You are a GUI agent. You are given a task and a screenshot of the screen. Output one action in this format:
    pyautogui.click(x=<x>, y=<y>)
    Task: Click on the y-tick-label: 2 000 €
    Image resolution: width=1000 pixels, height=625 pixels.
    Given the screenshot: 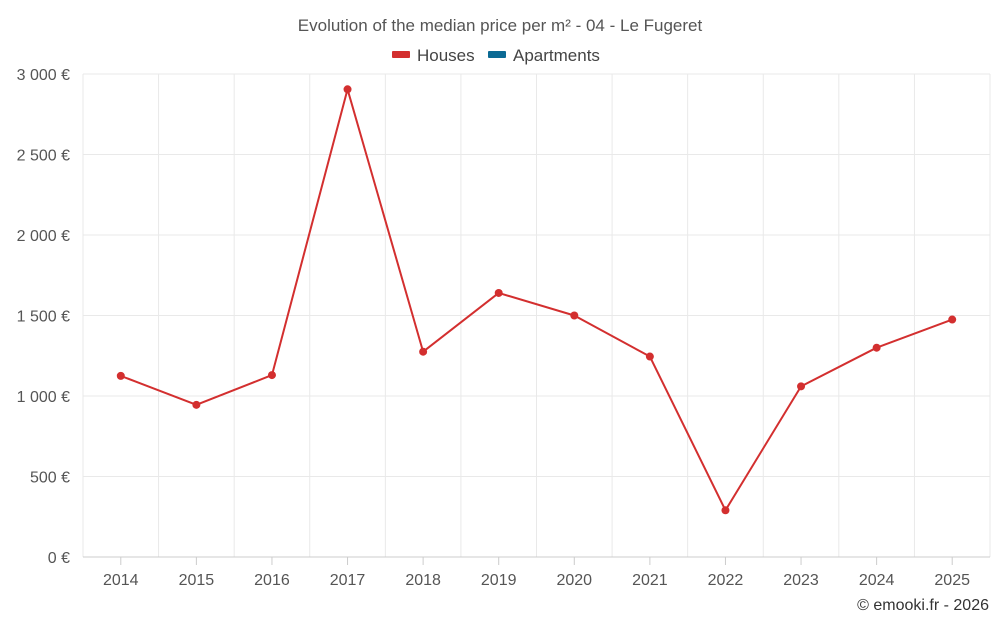 What is the action you would take?
    pyautogui.click(x=43, y=236)
    